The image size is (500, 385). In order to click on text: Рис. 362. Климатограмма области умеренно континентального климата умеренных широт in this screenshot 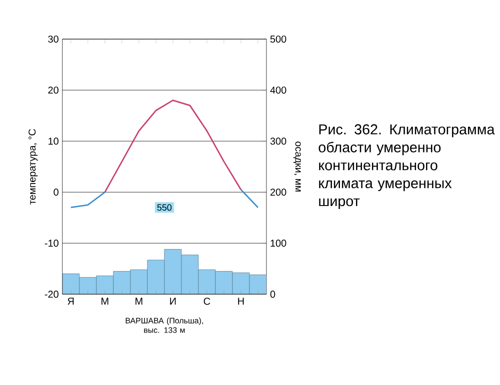, I will do `click(406, 167)`.